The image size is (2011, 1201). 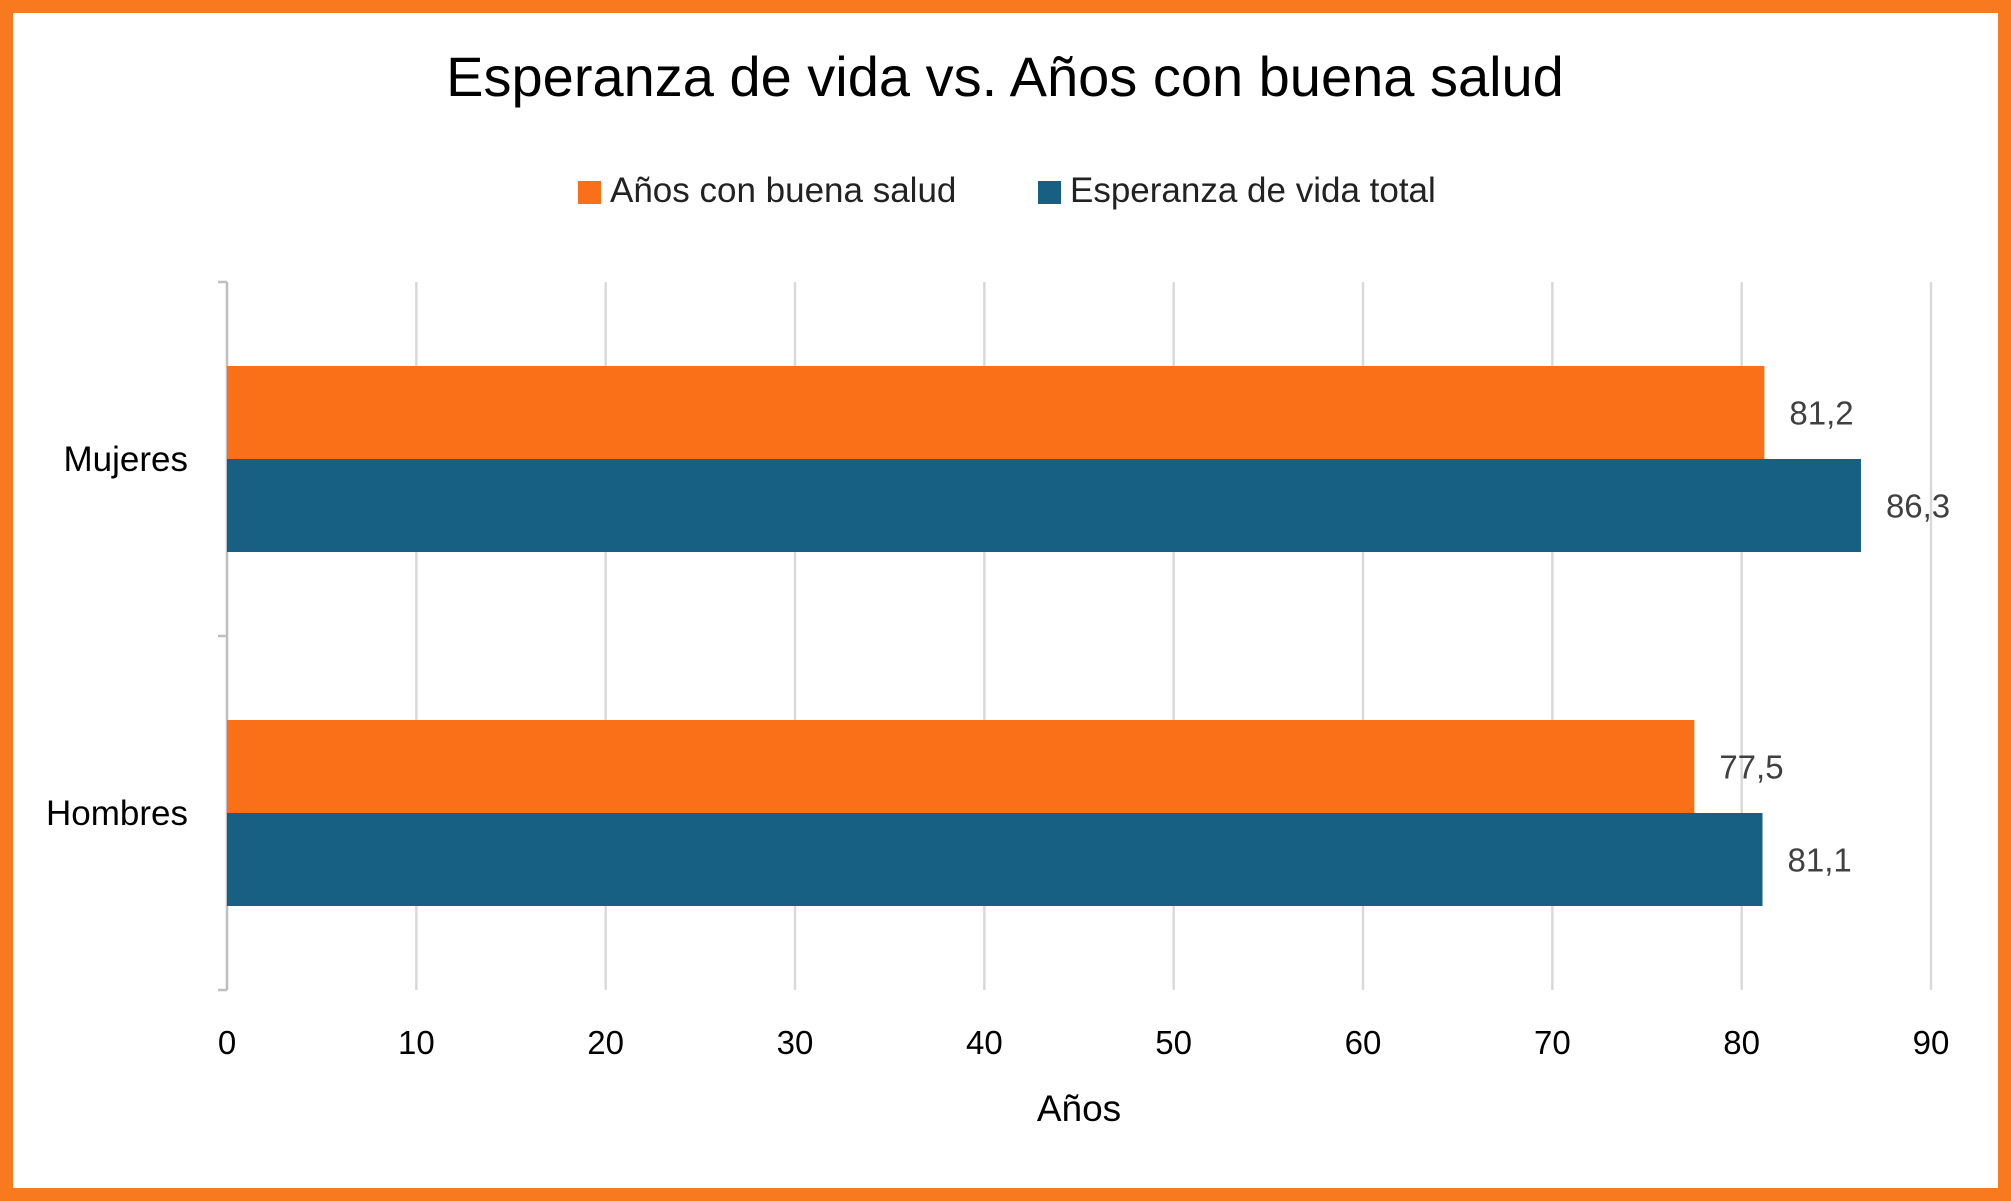 I want to click on data-label: 77,5, so click(x=1751, y=767).